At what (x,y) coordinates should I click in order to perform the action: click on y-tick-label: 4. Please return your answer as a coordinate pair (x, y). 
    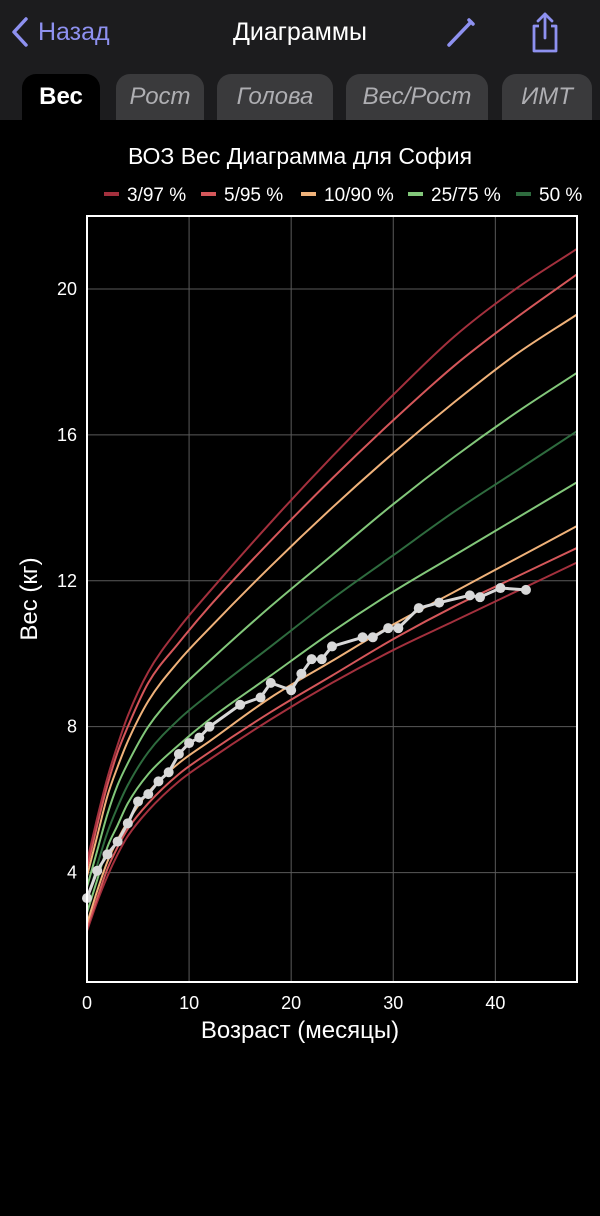
    Looking at the image, I should click on (72, 873).